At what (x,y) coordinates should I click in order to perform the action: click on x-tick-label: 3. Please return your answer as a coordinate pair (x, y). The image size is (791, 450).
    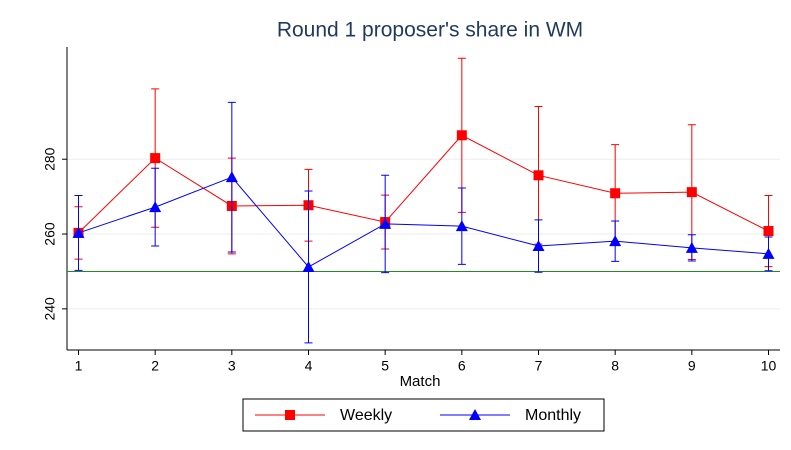
    Looking at the image, I should click on (232, 366).